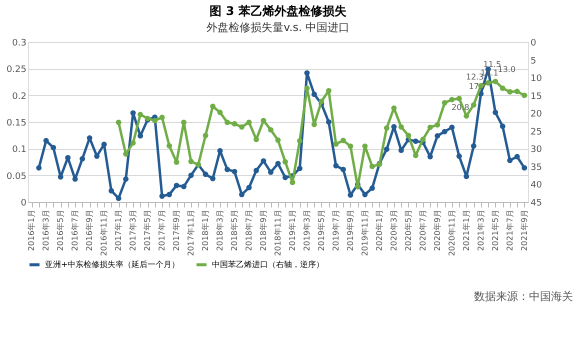 The image size is (584, 341). Describe the element at coordinates (509, 230) in the screenshot. I see `x-tick-label: 2021年7月` at that location.